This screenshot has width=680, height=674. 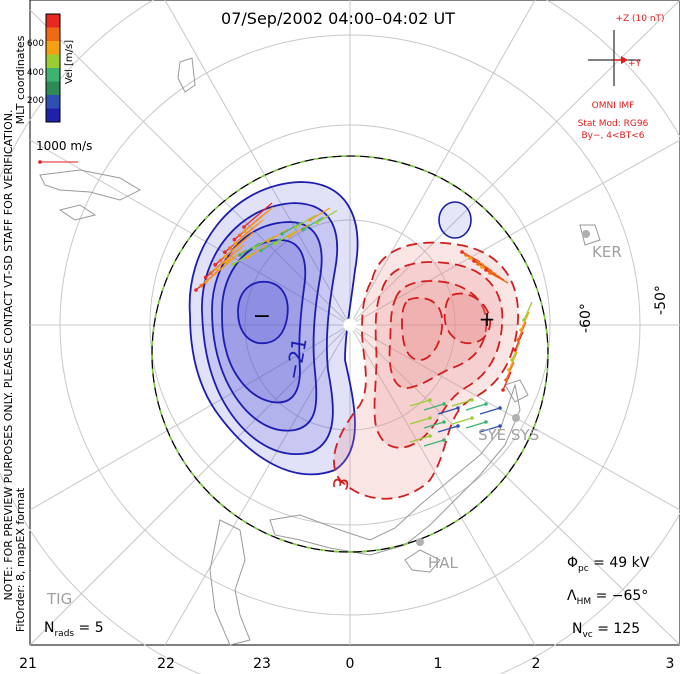 What do you see at coordinates (670, 664) in the screenshot?
I see `mlt-tick-3: 3` at bounding box center [670, 664].